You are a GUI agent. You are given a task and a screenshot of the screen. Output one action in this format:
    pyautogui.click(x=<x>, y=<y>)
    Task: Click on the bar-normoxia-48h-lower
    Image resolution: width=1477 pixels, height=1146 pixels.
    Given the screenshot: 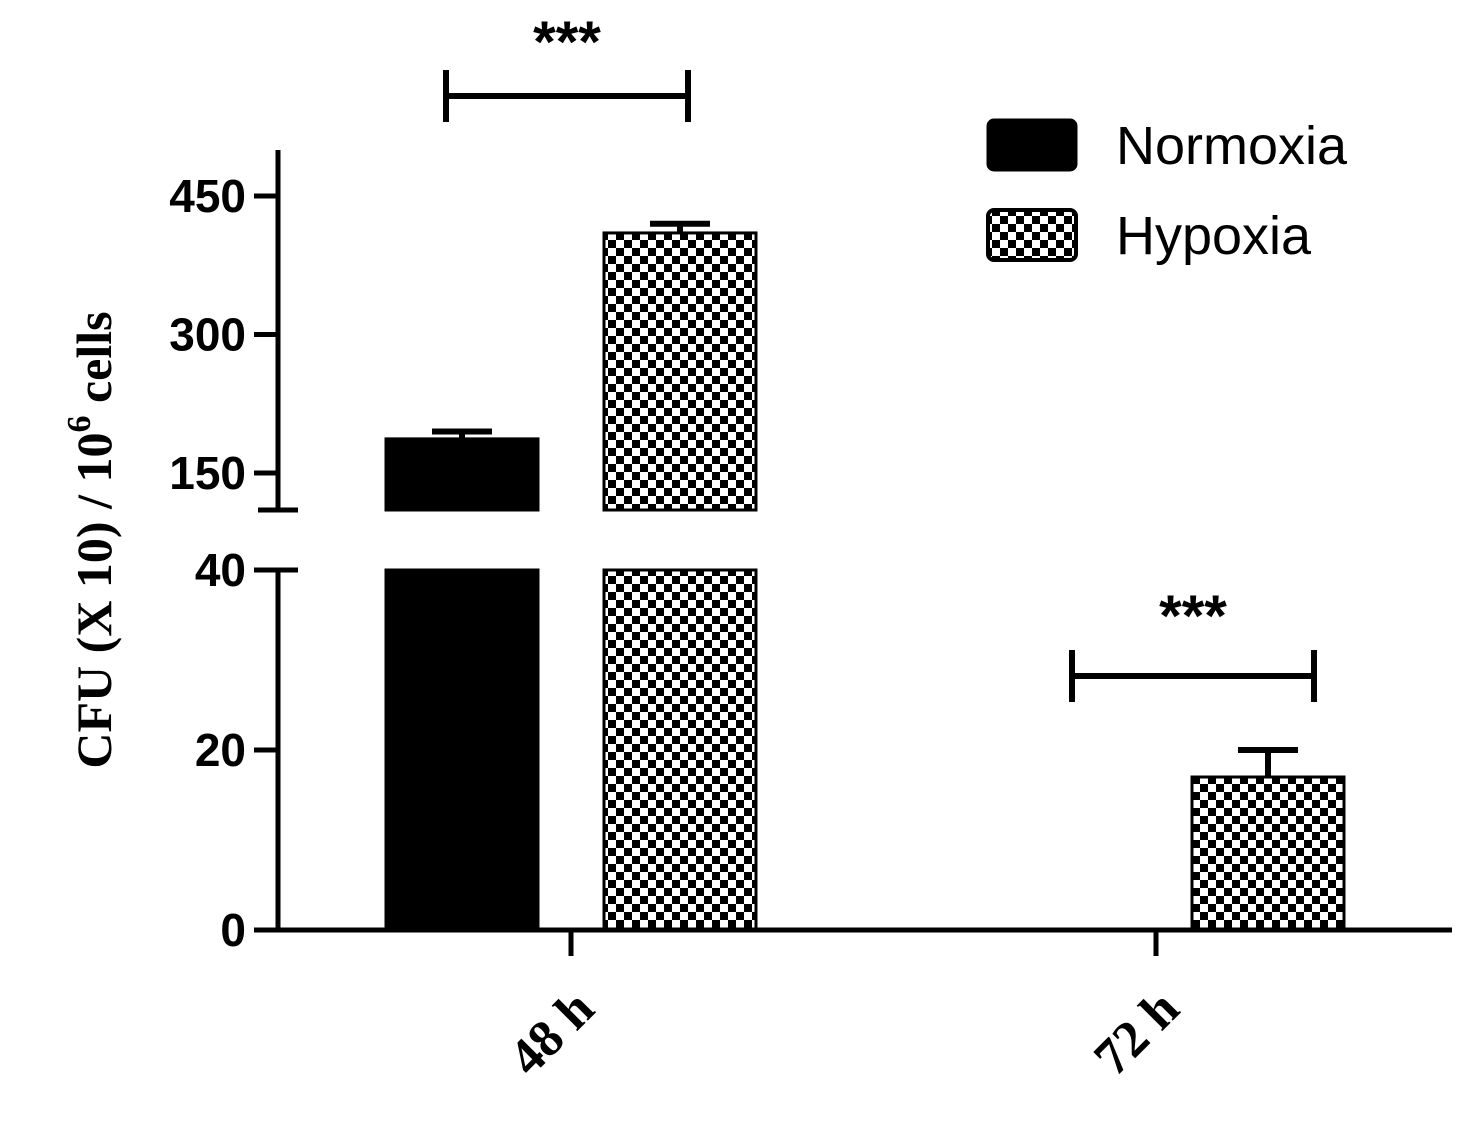 What is the action you would take?
    pyautogui.click(x=462, y=750)
    